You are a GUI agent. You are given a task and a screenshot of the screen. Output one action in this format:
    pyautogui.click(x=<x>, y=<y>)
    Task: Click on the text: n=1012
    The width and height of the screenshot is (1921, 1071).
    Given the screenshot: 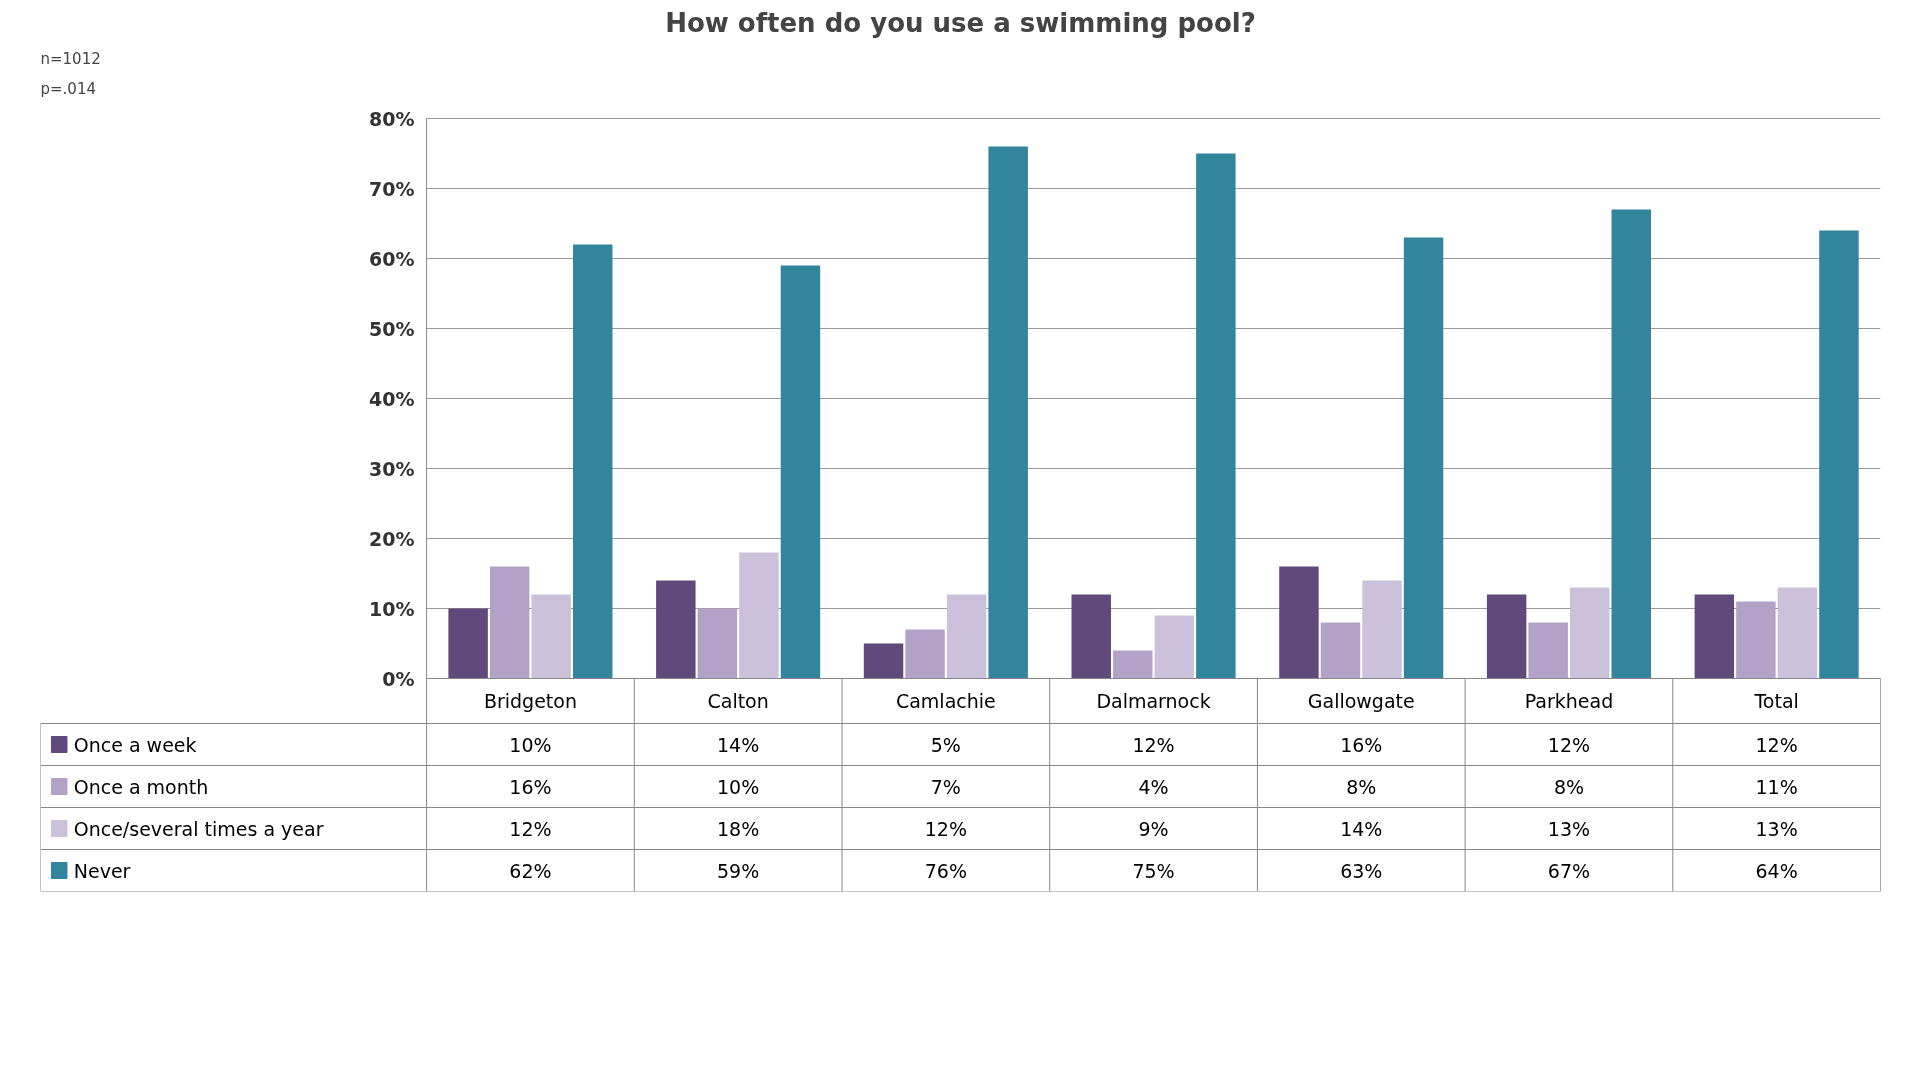 What is the action you would take?
    pyautogui.click(x=70, y=58)
    